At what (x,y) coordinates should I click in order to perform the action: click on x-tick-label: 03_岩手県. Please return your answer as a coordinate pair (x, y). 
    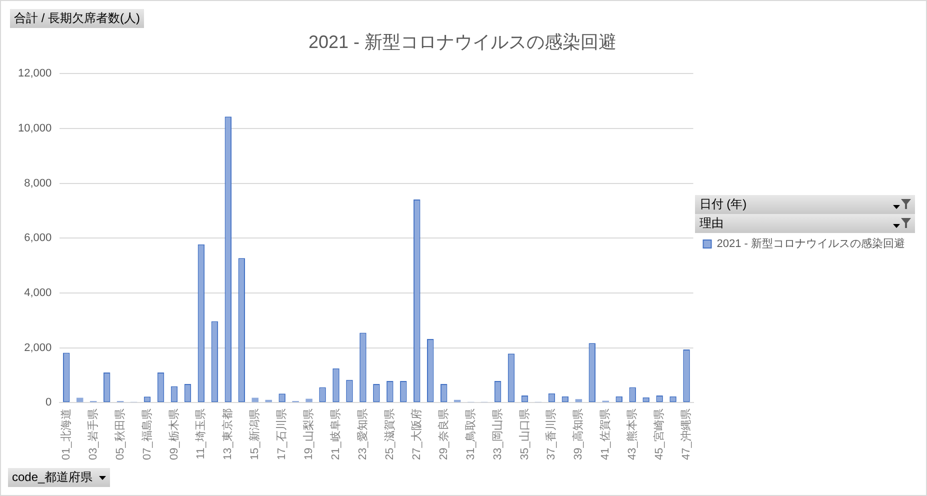
    Looking at the image, I should click on (93, 434).